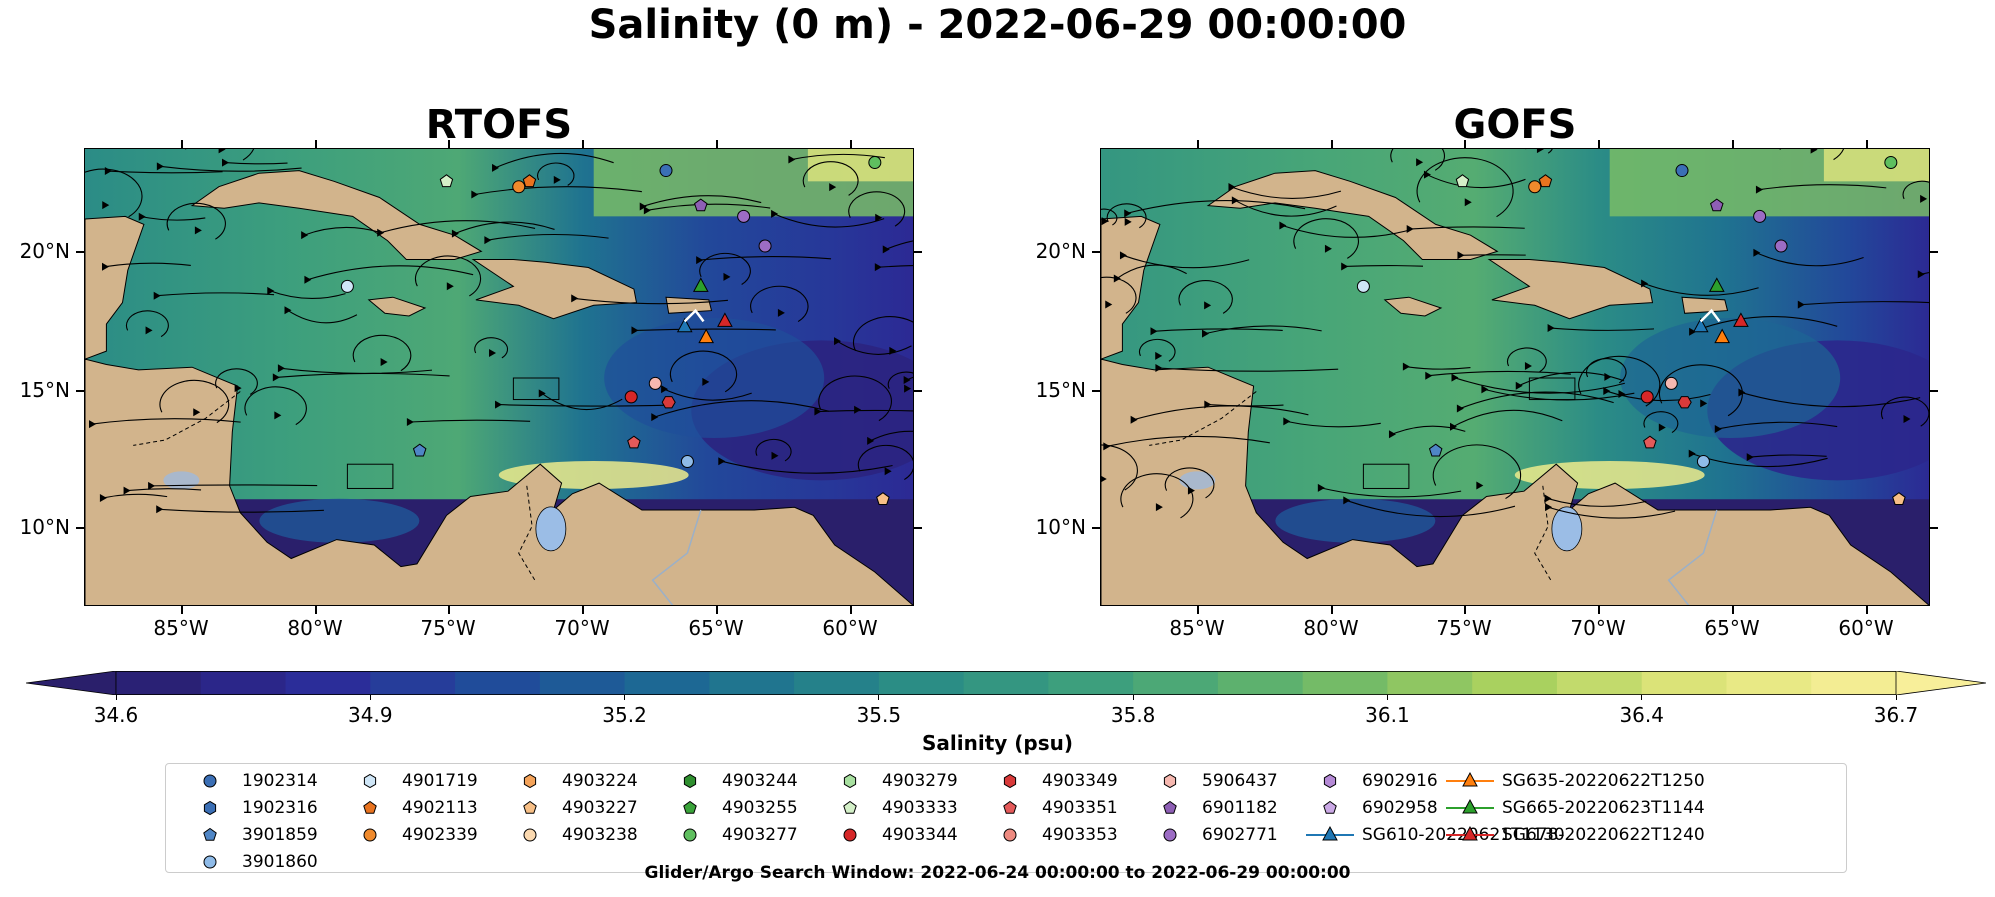 The height and width of the screenshot is (897, 1995). Describe the element at coordinates (440, 808) in the screenshot. I see `legend-item-label: 4902113` at that location.